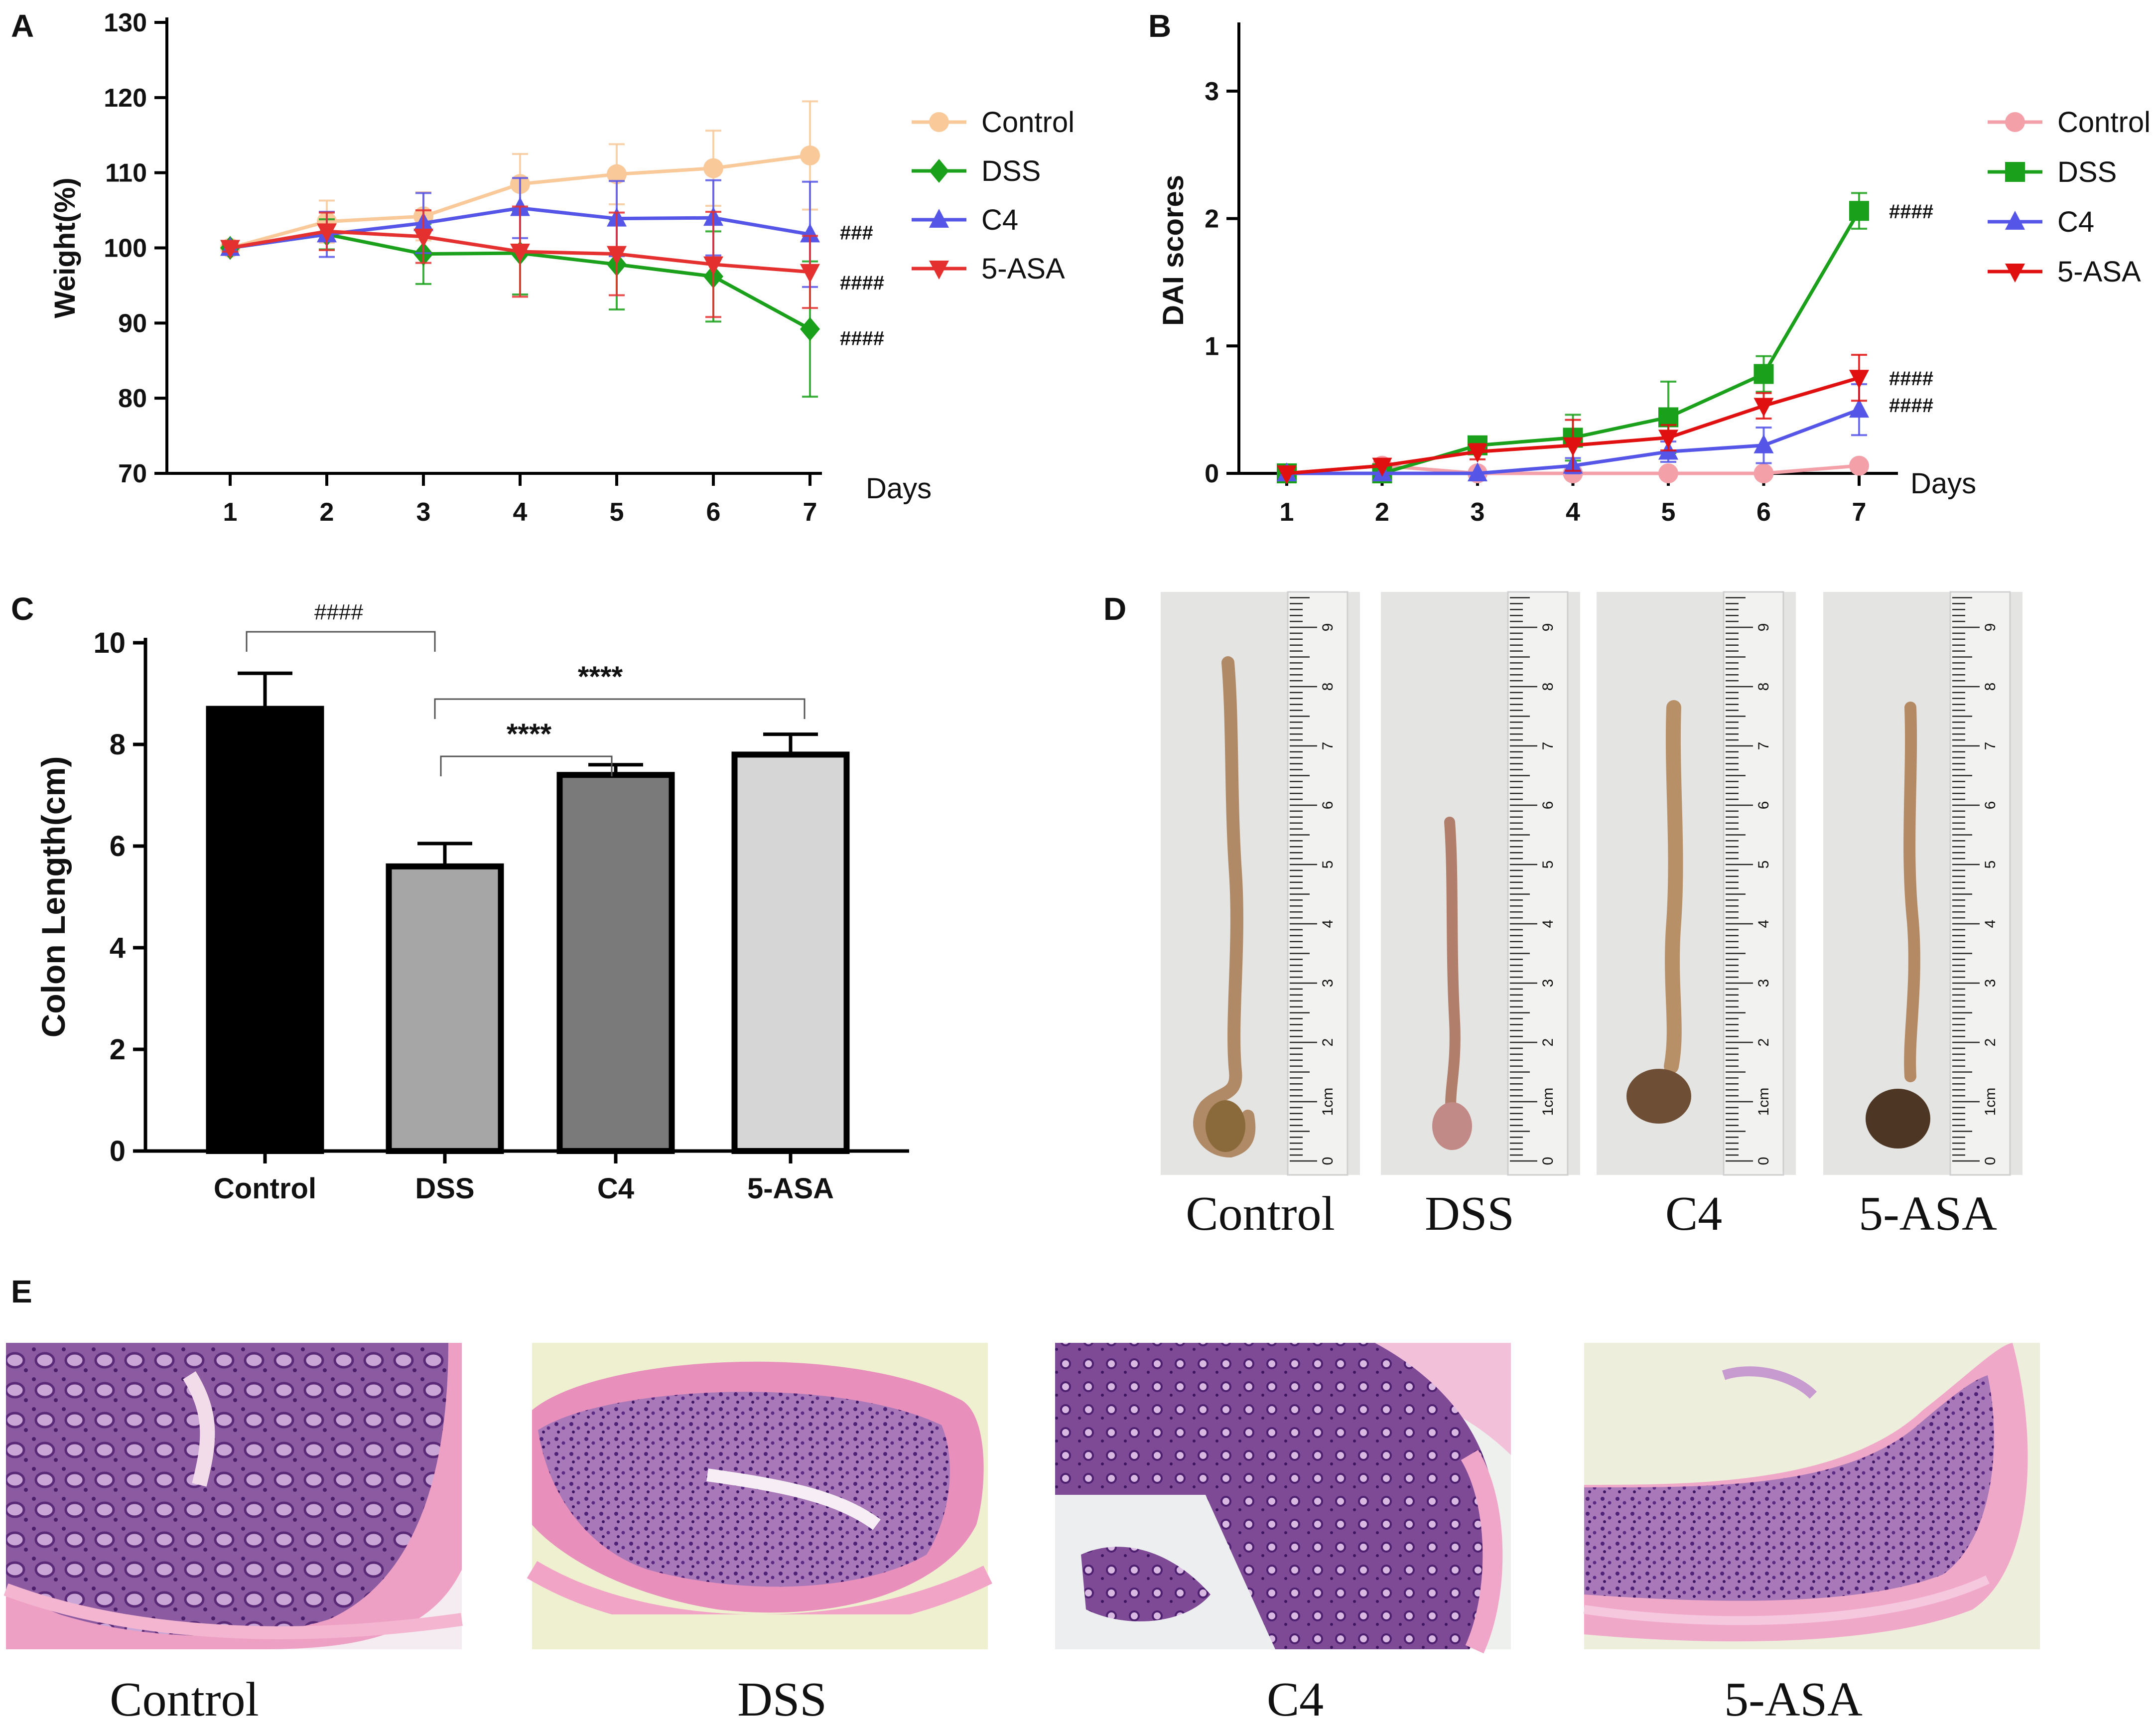 The image size is (2156, 1732). I want to click on bar-c4, so click(615, 963).